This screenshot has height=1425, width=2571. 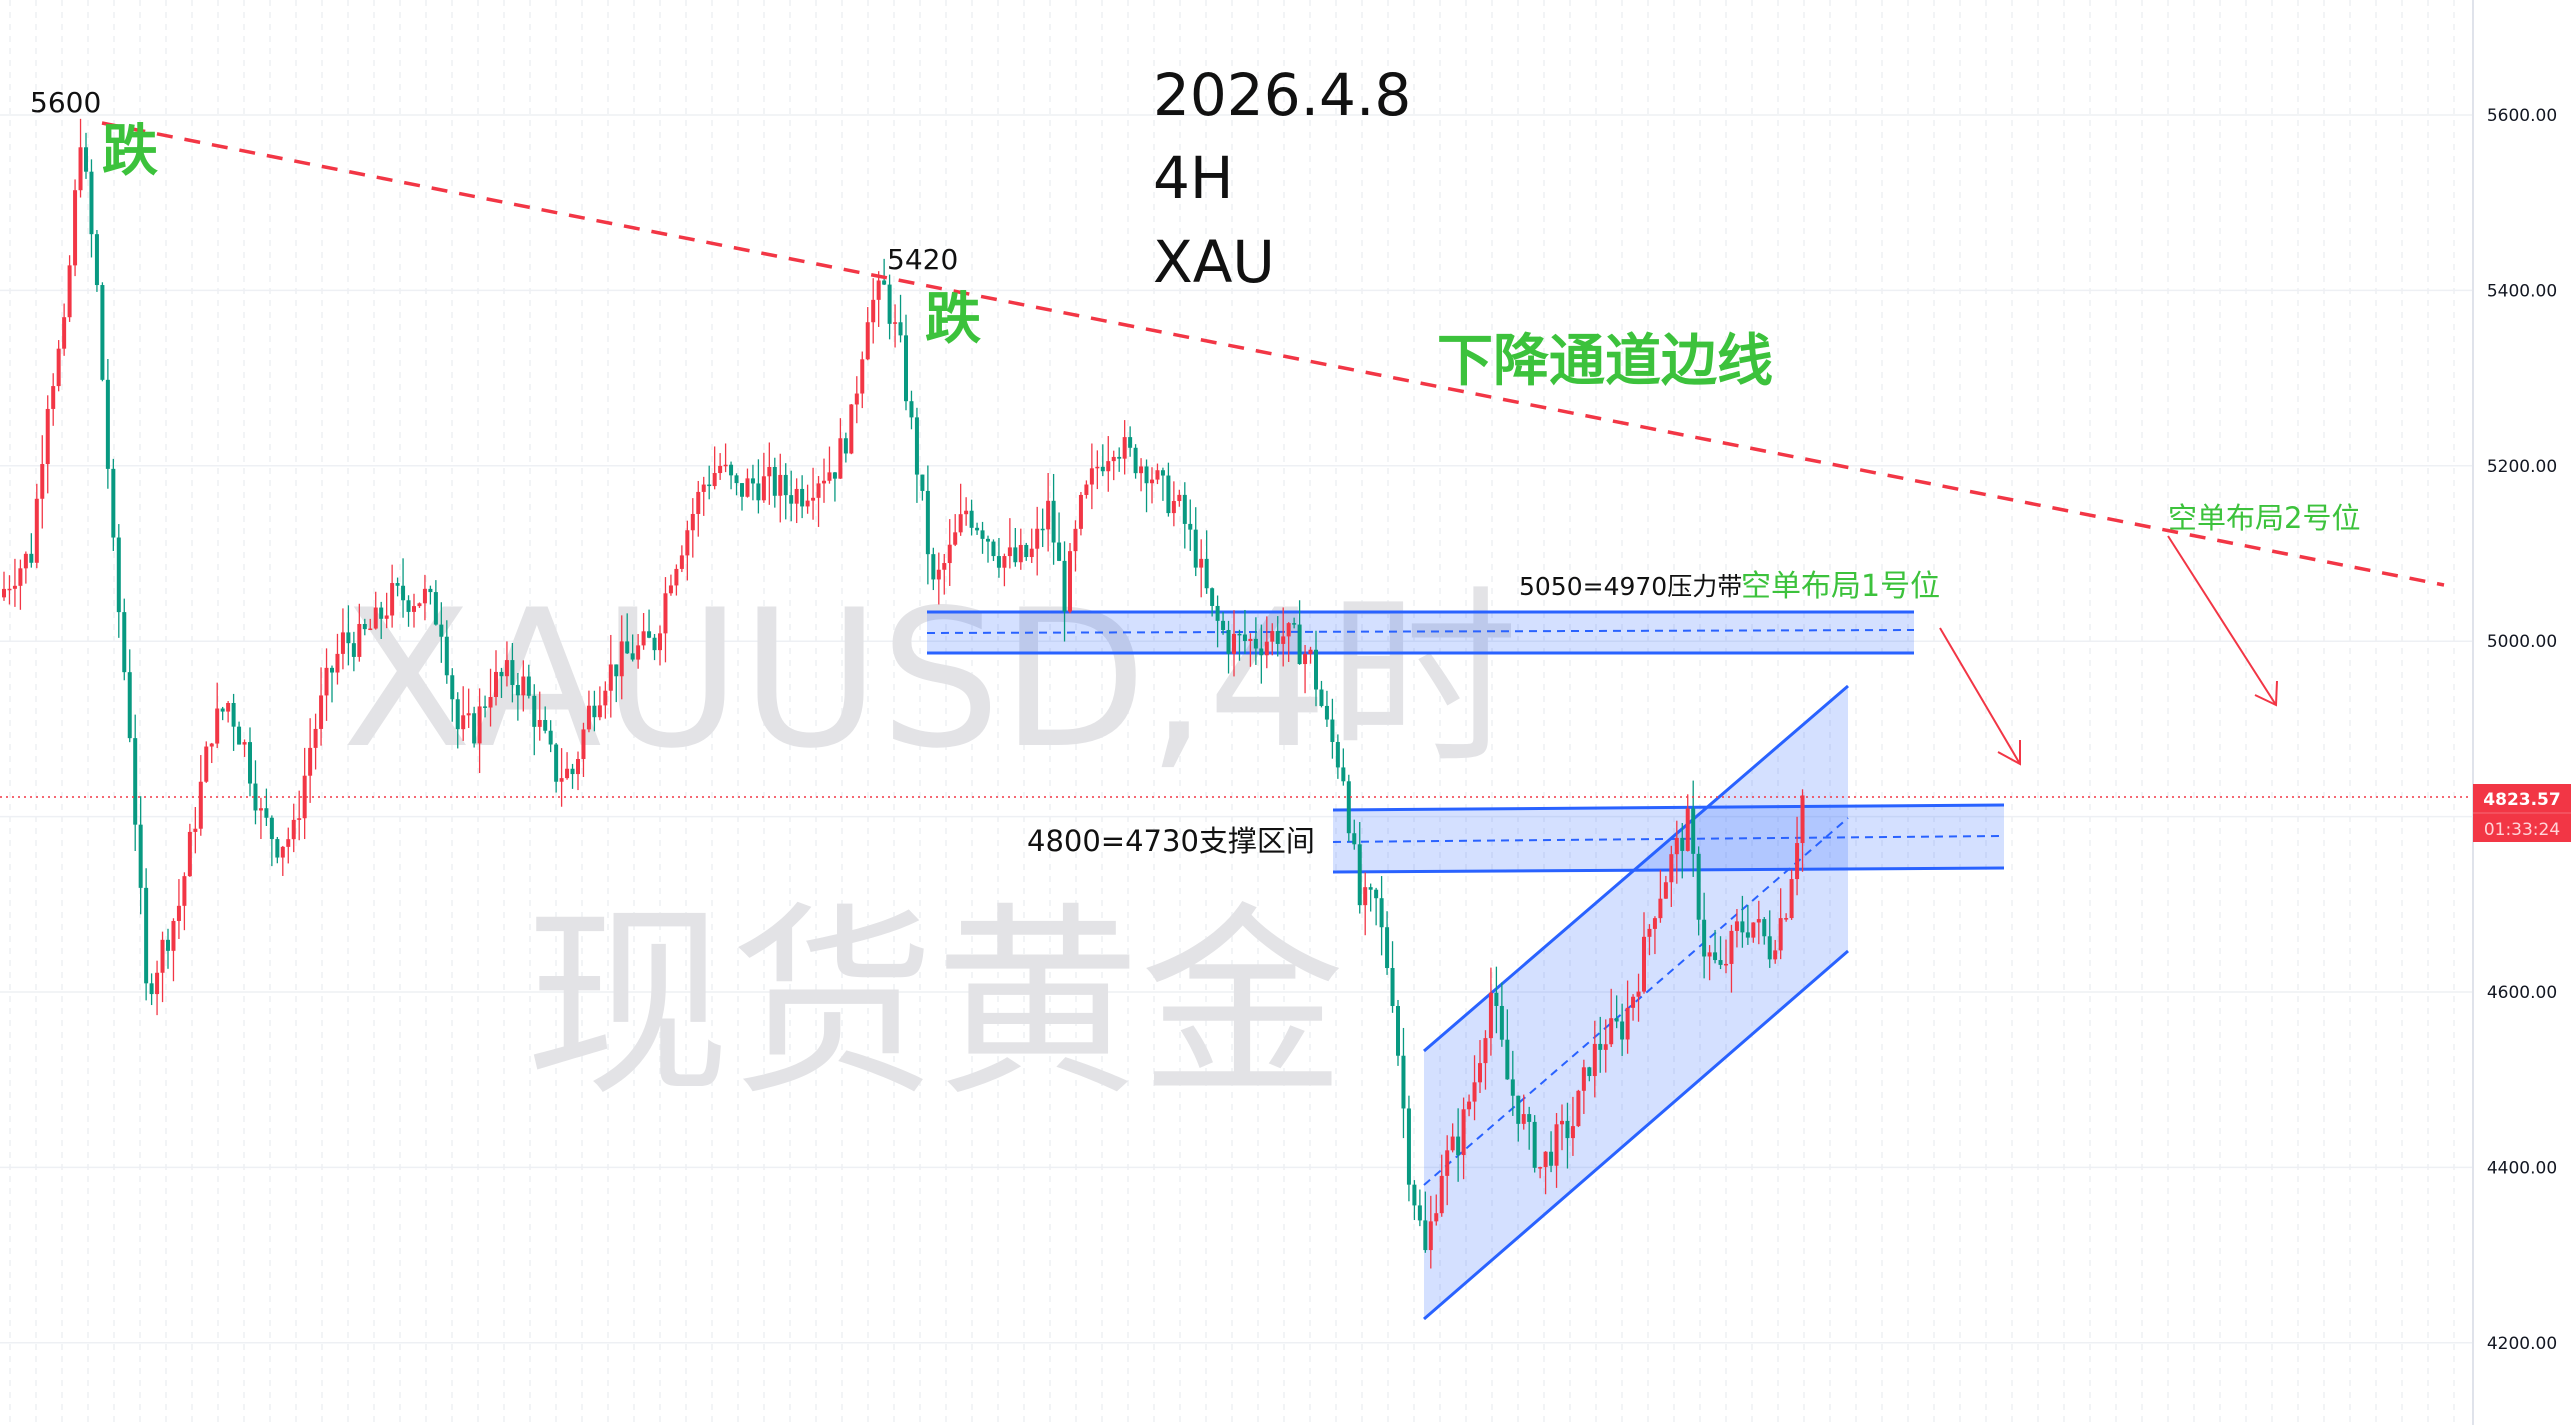 What do you see at coordinates (1668, 870) in the screenshot?
I see `support-zone-bottom` at bounding box center [1668, 870].